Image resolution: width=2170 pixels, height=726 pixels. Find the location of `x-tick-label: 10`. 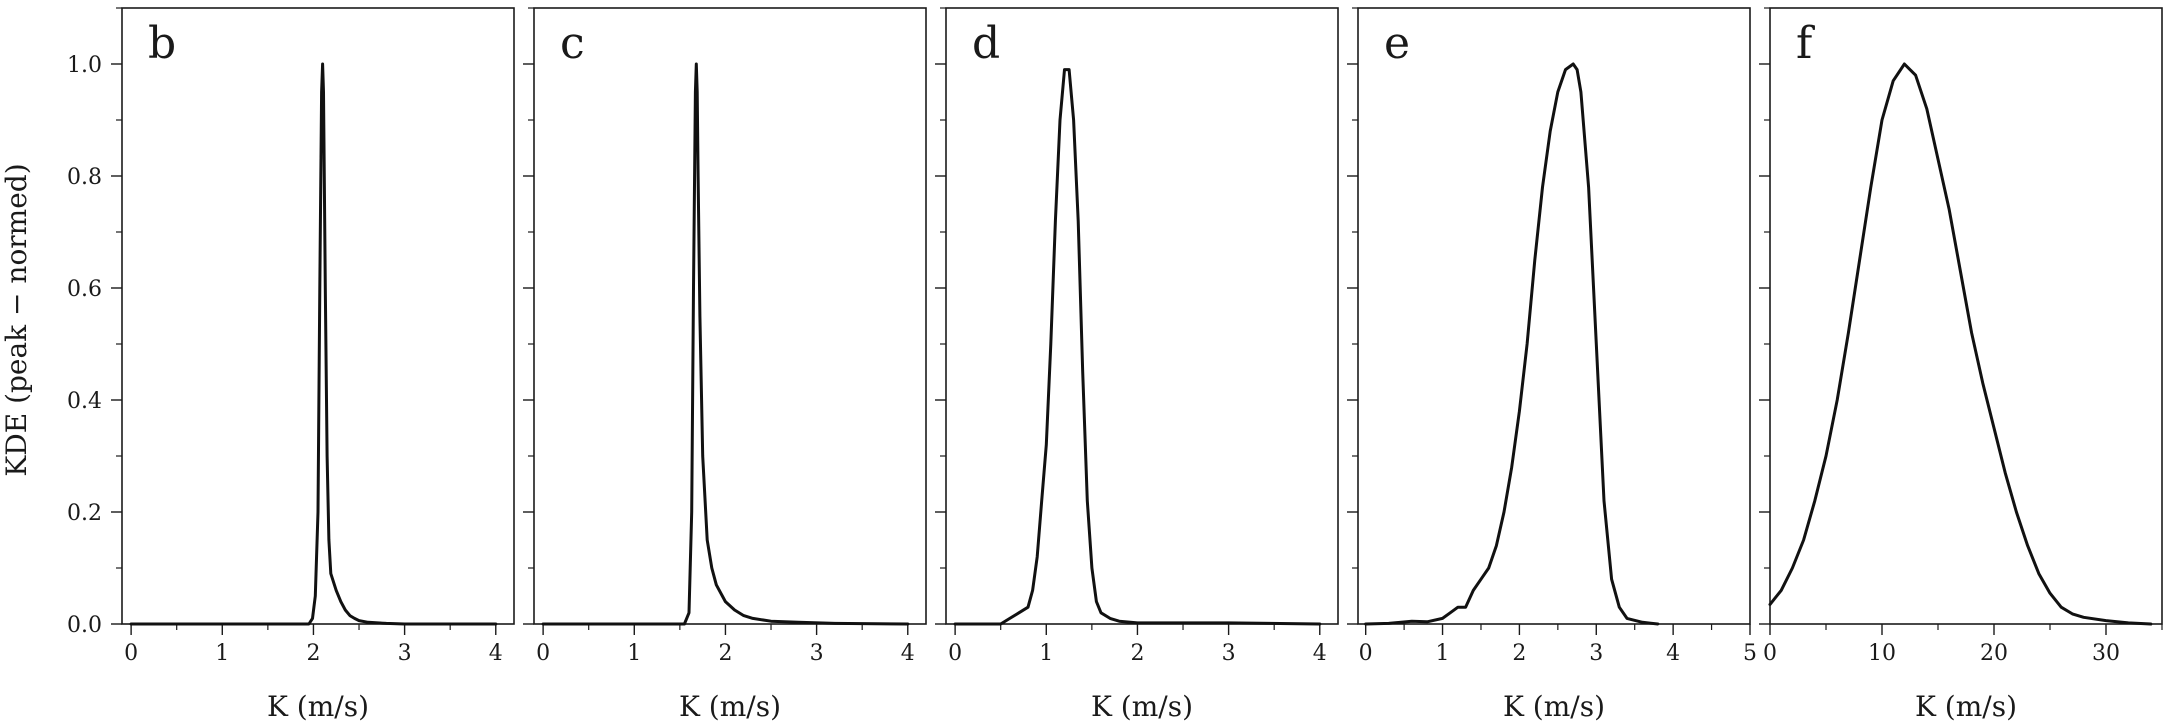

x-tick-label: 10 is located at coordinates (1882, 653).